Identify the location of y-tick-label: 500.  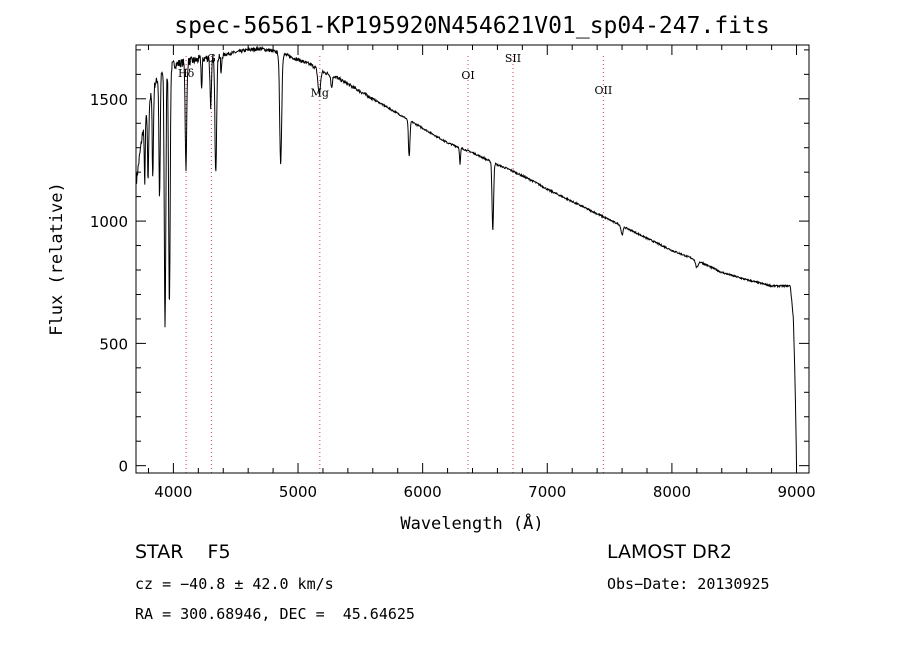
(113, 344).